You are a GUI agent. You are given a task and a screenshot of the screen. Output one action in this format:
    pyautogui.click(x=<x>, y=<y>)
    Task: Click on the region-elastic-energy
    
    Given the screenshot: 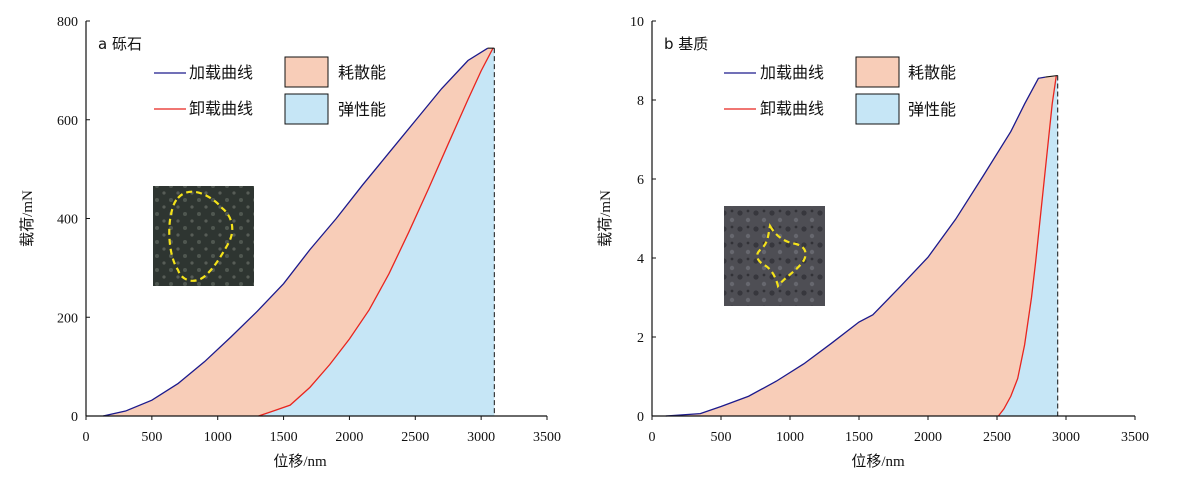 What is the action you would take?
    pyautogui.click(x=1028, y=245)
    